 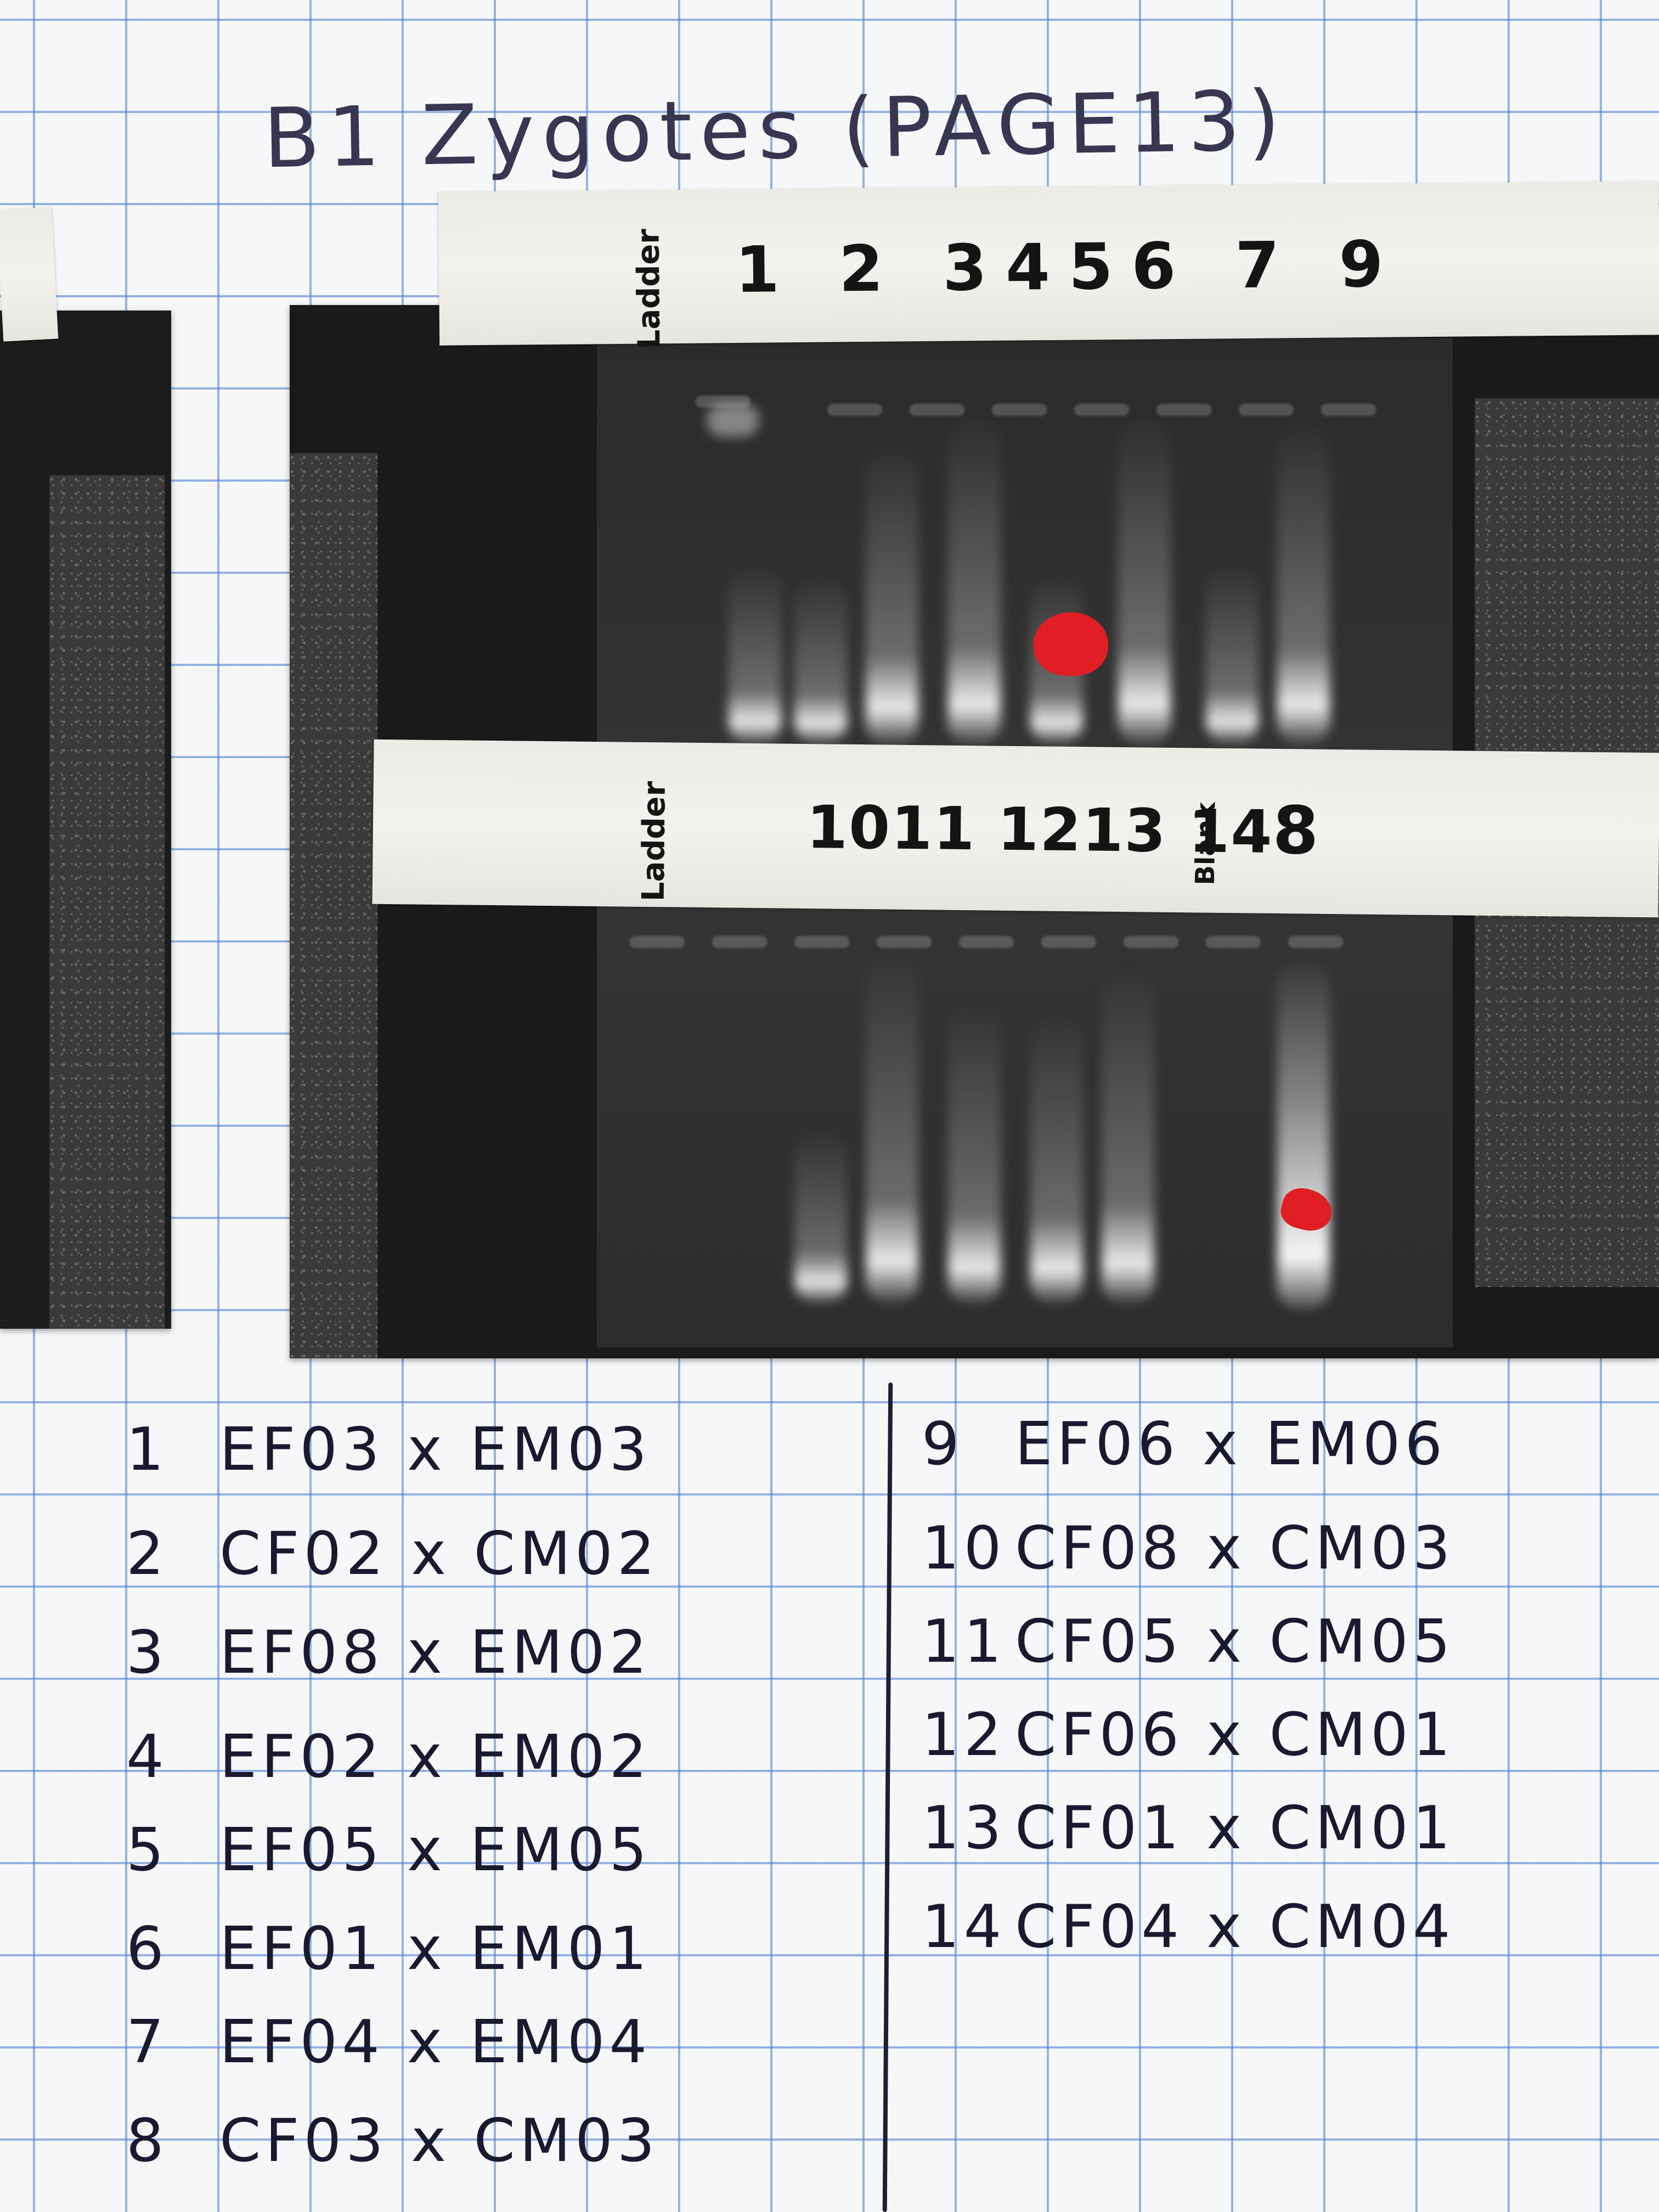 I want to click on key-number: 14, so click(x=964, y=1927).